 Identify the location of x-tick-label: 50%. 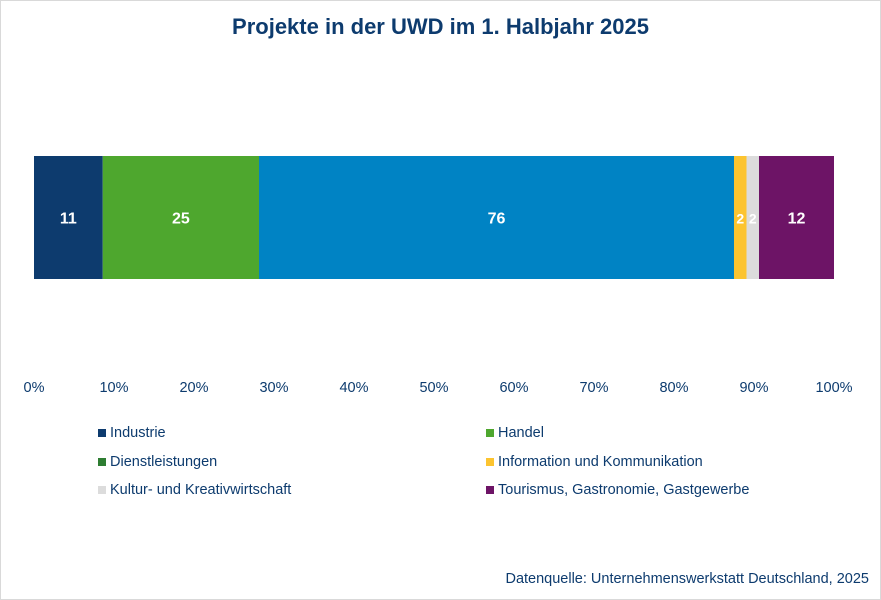
(433, 388).